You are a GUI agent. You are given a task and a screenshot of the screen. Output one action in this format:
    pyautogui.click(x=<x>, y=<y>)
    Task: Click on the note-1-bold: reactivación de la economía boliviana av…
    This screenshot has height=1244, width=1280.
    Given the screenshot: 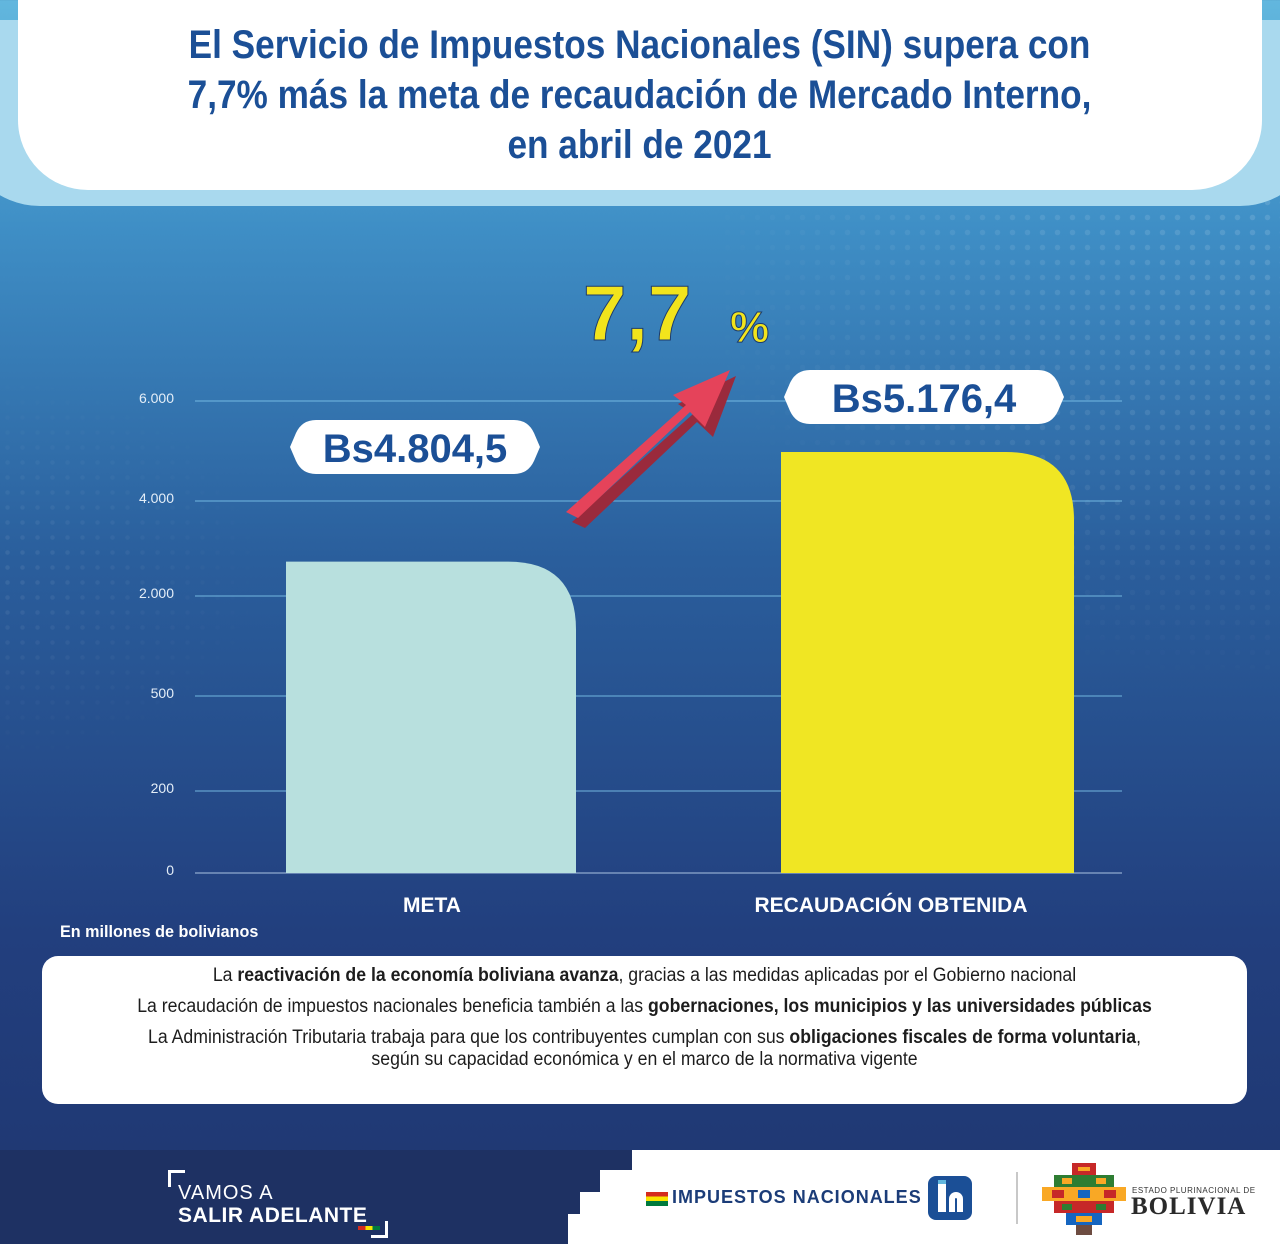 What is the action you would take?
    pyautogui.click(x=428, y=975)
    